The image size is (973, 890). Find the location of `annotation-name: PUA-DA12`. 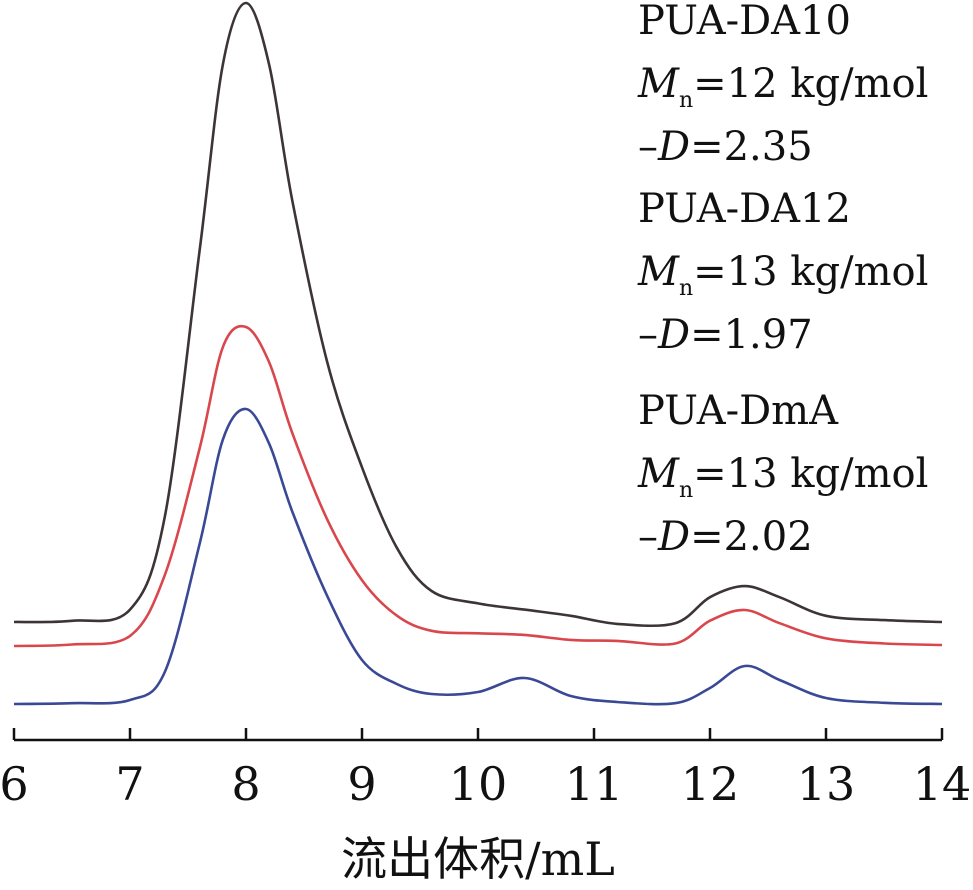

annotation-name: PUA-DA12 is located at coordinates (744, 209).